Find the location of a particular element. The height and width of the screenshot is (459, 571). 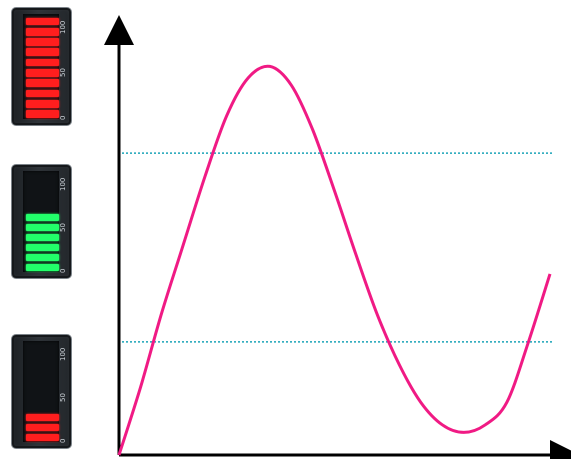

meter-2: 100 50 0 is located at coordinates (41, 221).